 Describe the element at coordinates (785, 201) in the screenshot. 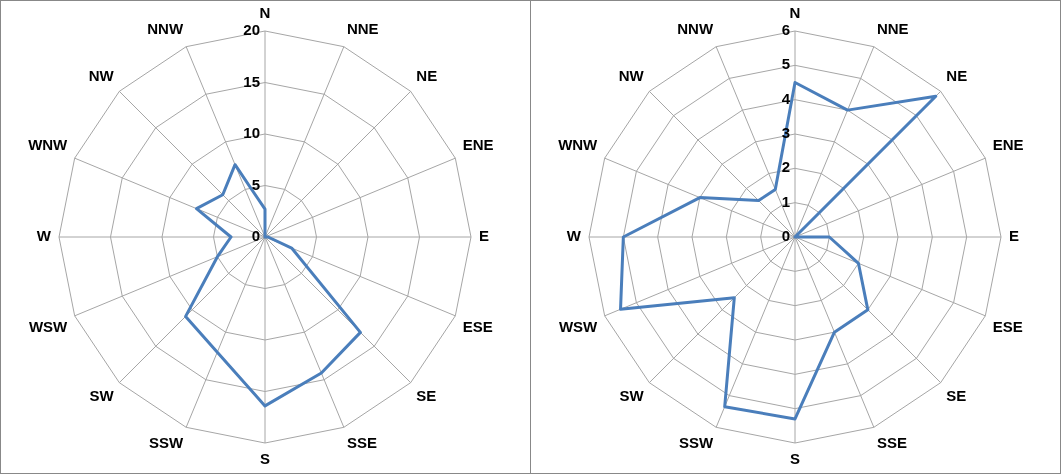

I see `y-tick-label: 1` at that location.